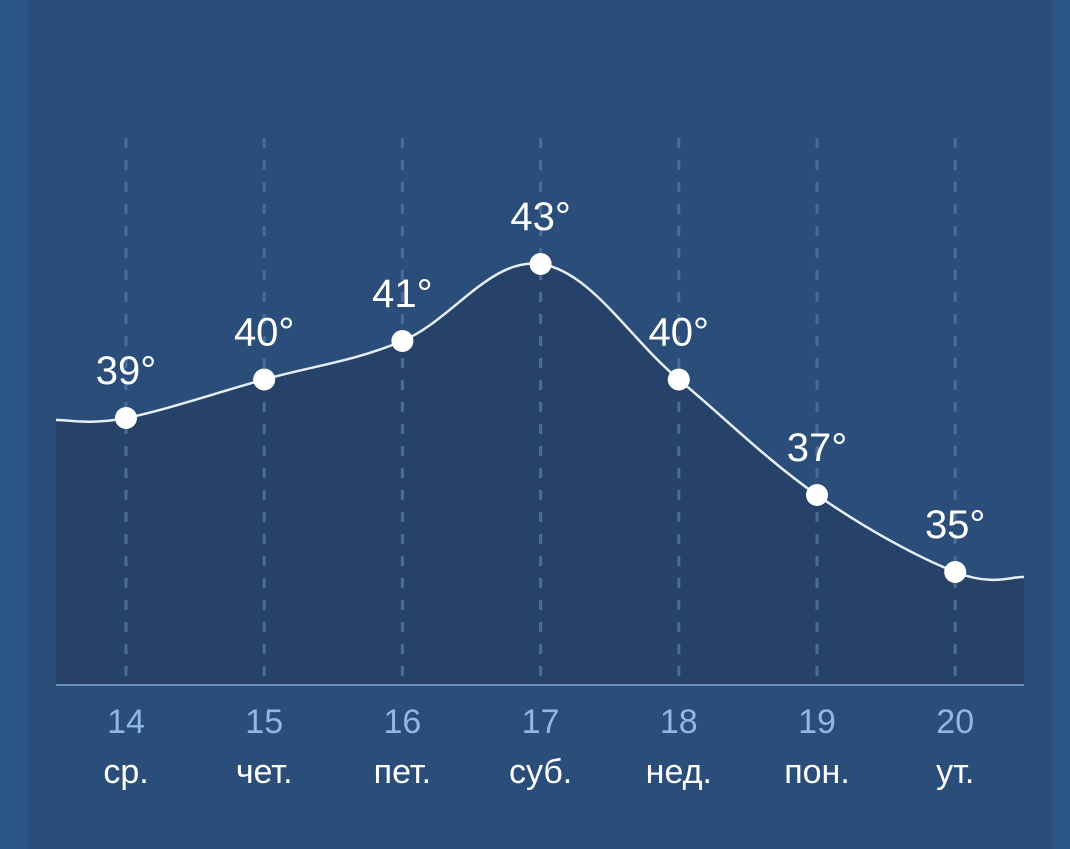 The width and height of the screenshot is (1070, 849). Describe the element at coordinates (679, 772) in the screenshot. I see `day-label-18: нед.` at that location.